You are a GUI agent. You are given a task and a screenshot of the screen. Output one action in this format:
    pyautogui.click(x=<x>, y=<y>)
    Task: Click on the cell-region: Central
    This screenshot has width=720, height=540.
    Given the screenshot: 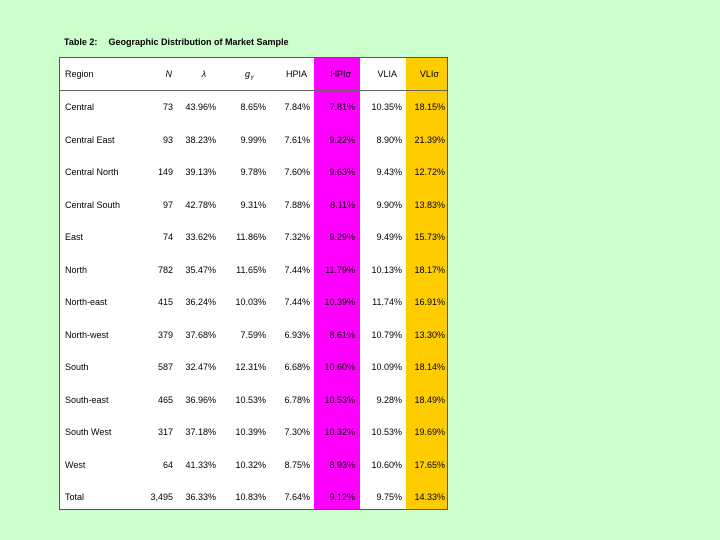 What is the action you would take?
    pyautogui.click(x=80, y=107)
    